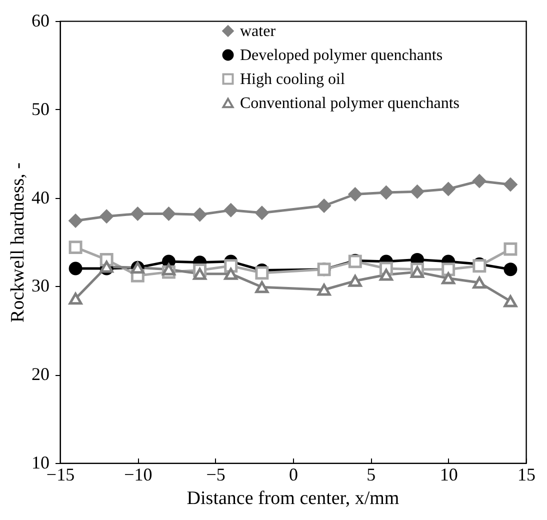 The width and height of the screenshot is (547, 520). What do you see at coordinates (293, 499) in the screenshot?
I see `x-axis-title: Distance from center, x/mm` at bounding box center [293, 499].